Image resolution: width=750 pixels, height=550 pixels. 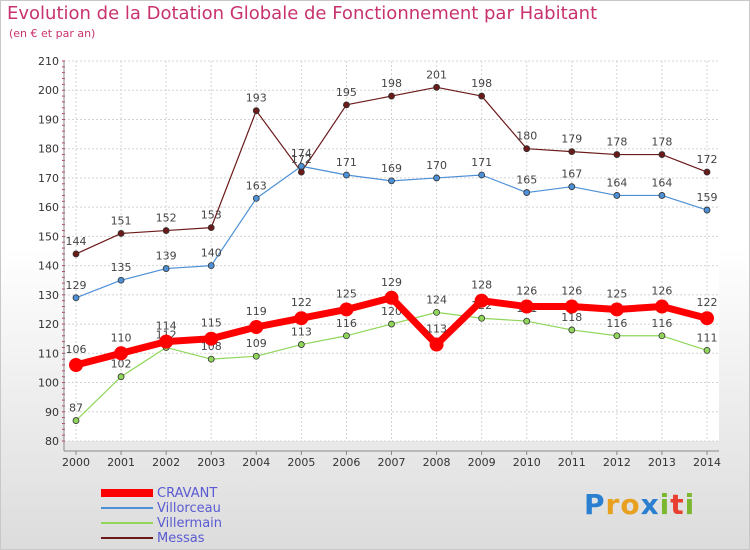 I want to click on data-label: 163, so click(x=256, y=185).